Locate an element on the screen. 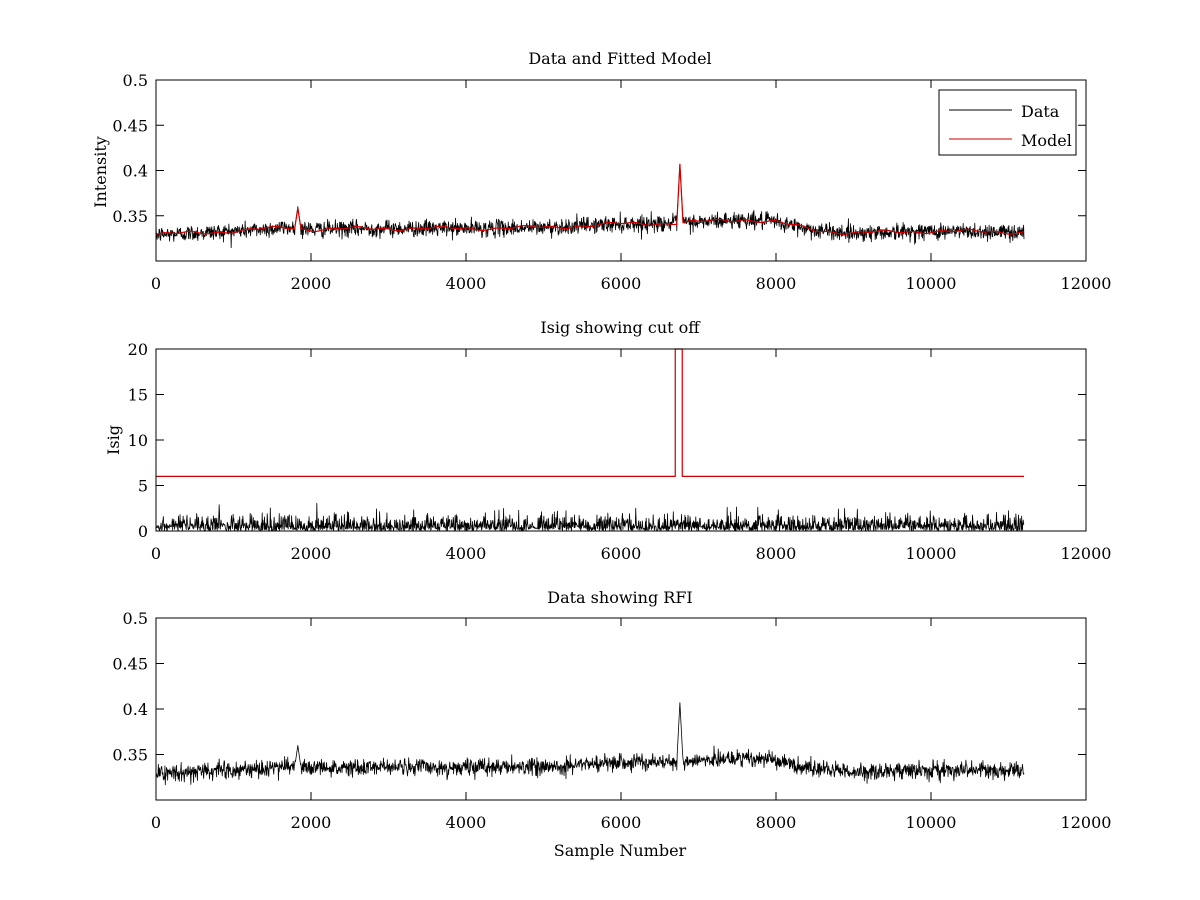 Image resolution: width=1200 pixels, height=900 pixels. series-data is located at coordinates (590, 744).